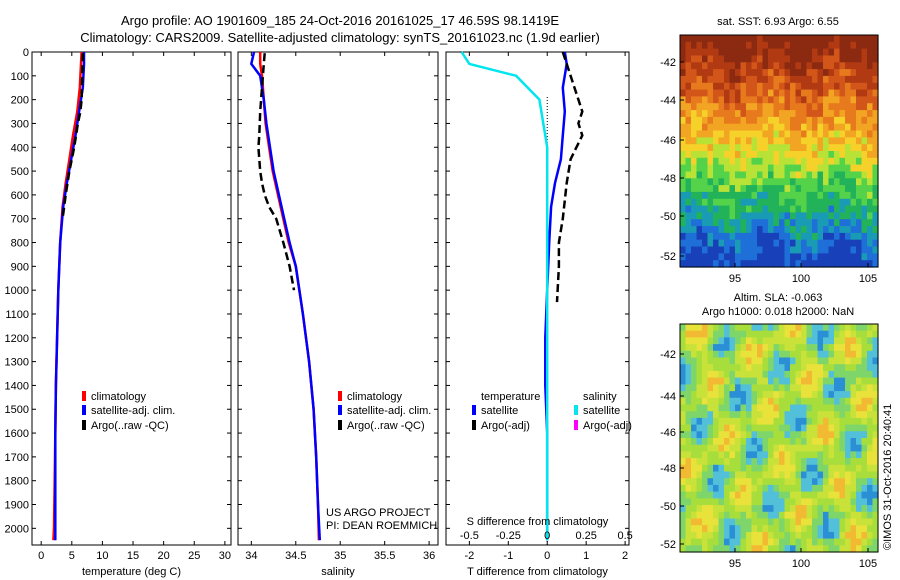 This screenshot has width=900, height=580. What do you see at coordinates (102, 556) in the screenshot?
I see `x-tick-label: 10` at bounding box center [102, 556].